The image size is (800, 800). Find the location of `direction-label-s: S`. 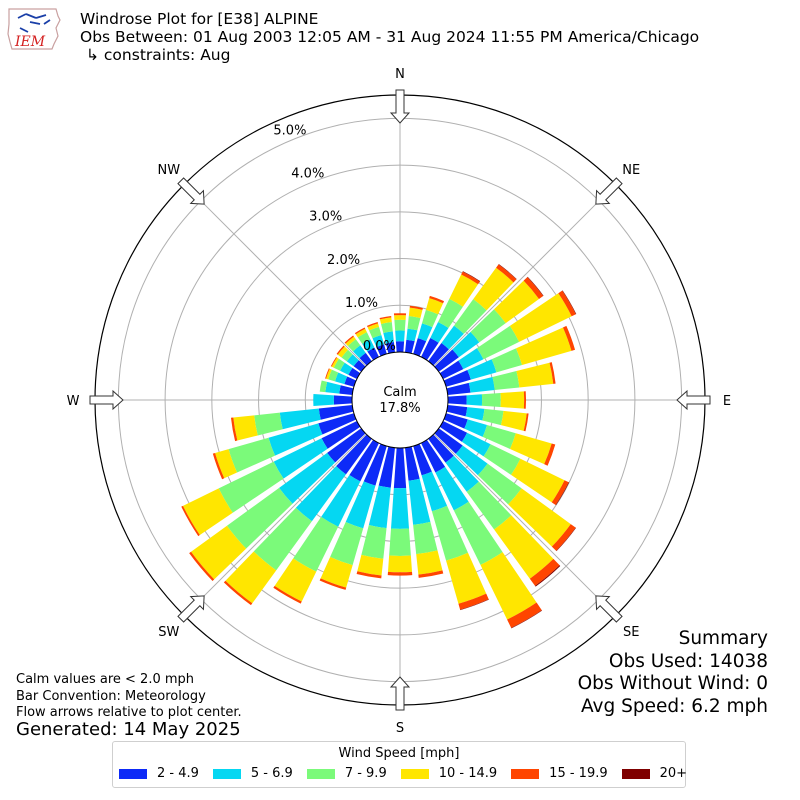

direction-label-s: S is located at coordinates (400, 728).